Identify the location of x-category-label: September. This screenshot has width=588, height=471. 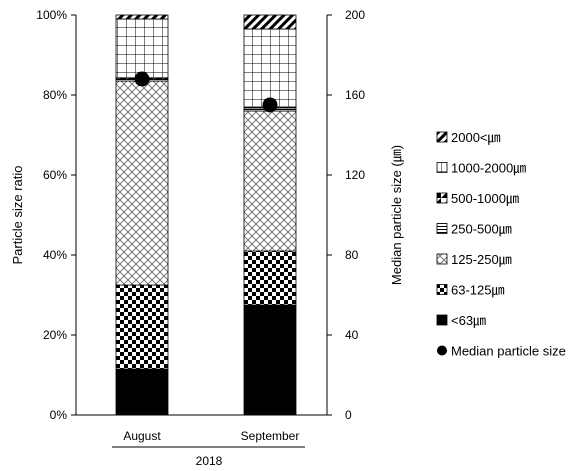
(270, 436).